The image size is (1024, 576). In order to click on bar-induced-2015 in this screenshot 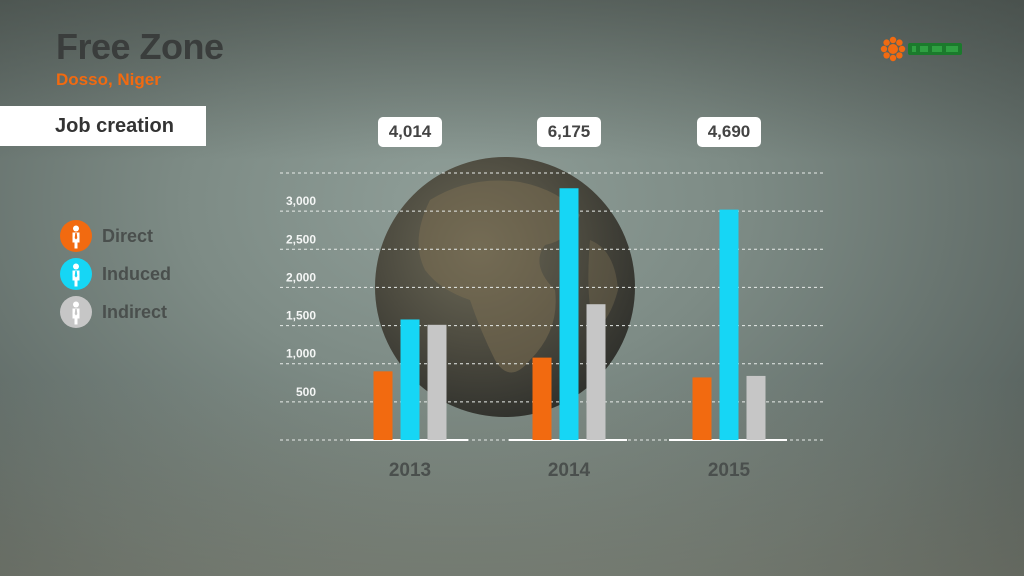, I will do `click(729, 324)`.